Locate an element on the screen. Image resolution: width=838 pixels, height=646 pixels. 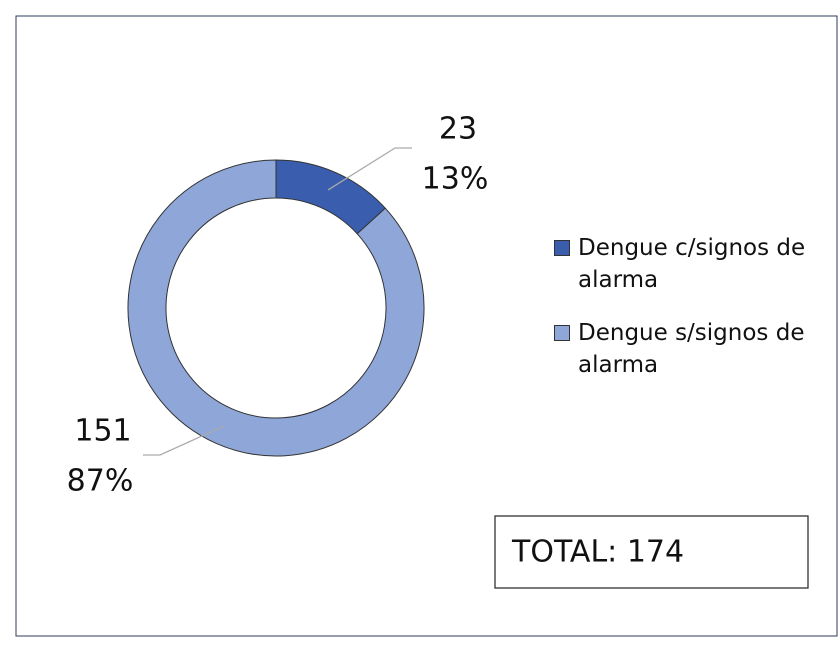
value-label: 151 is located at coordinates (102, 431).